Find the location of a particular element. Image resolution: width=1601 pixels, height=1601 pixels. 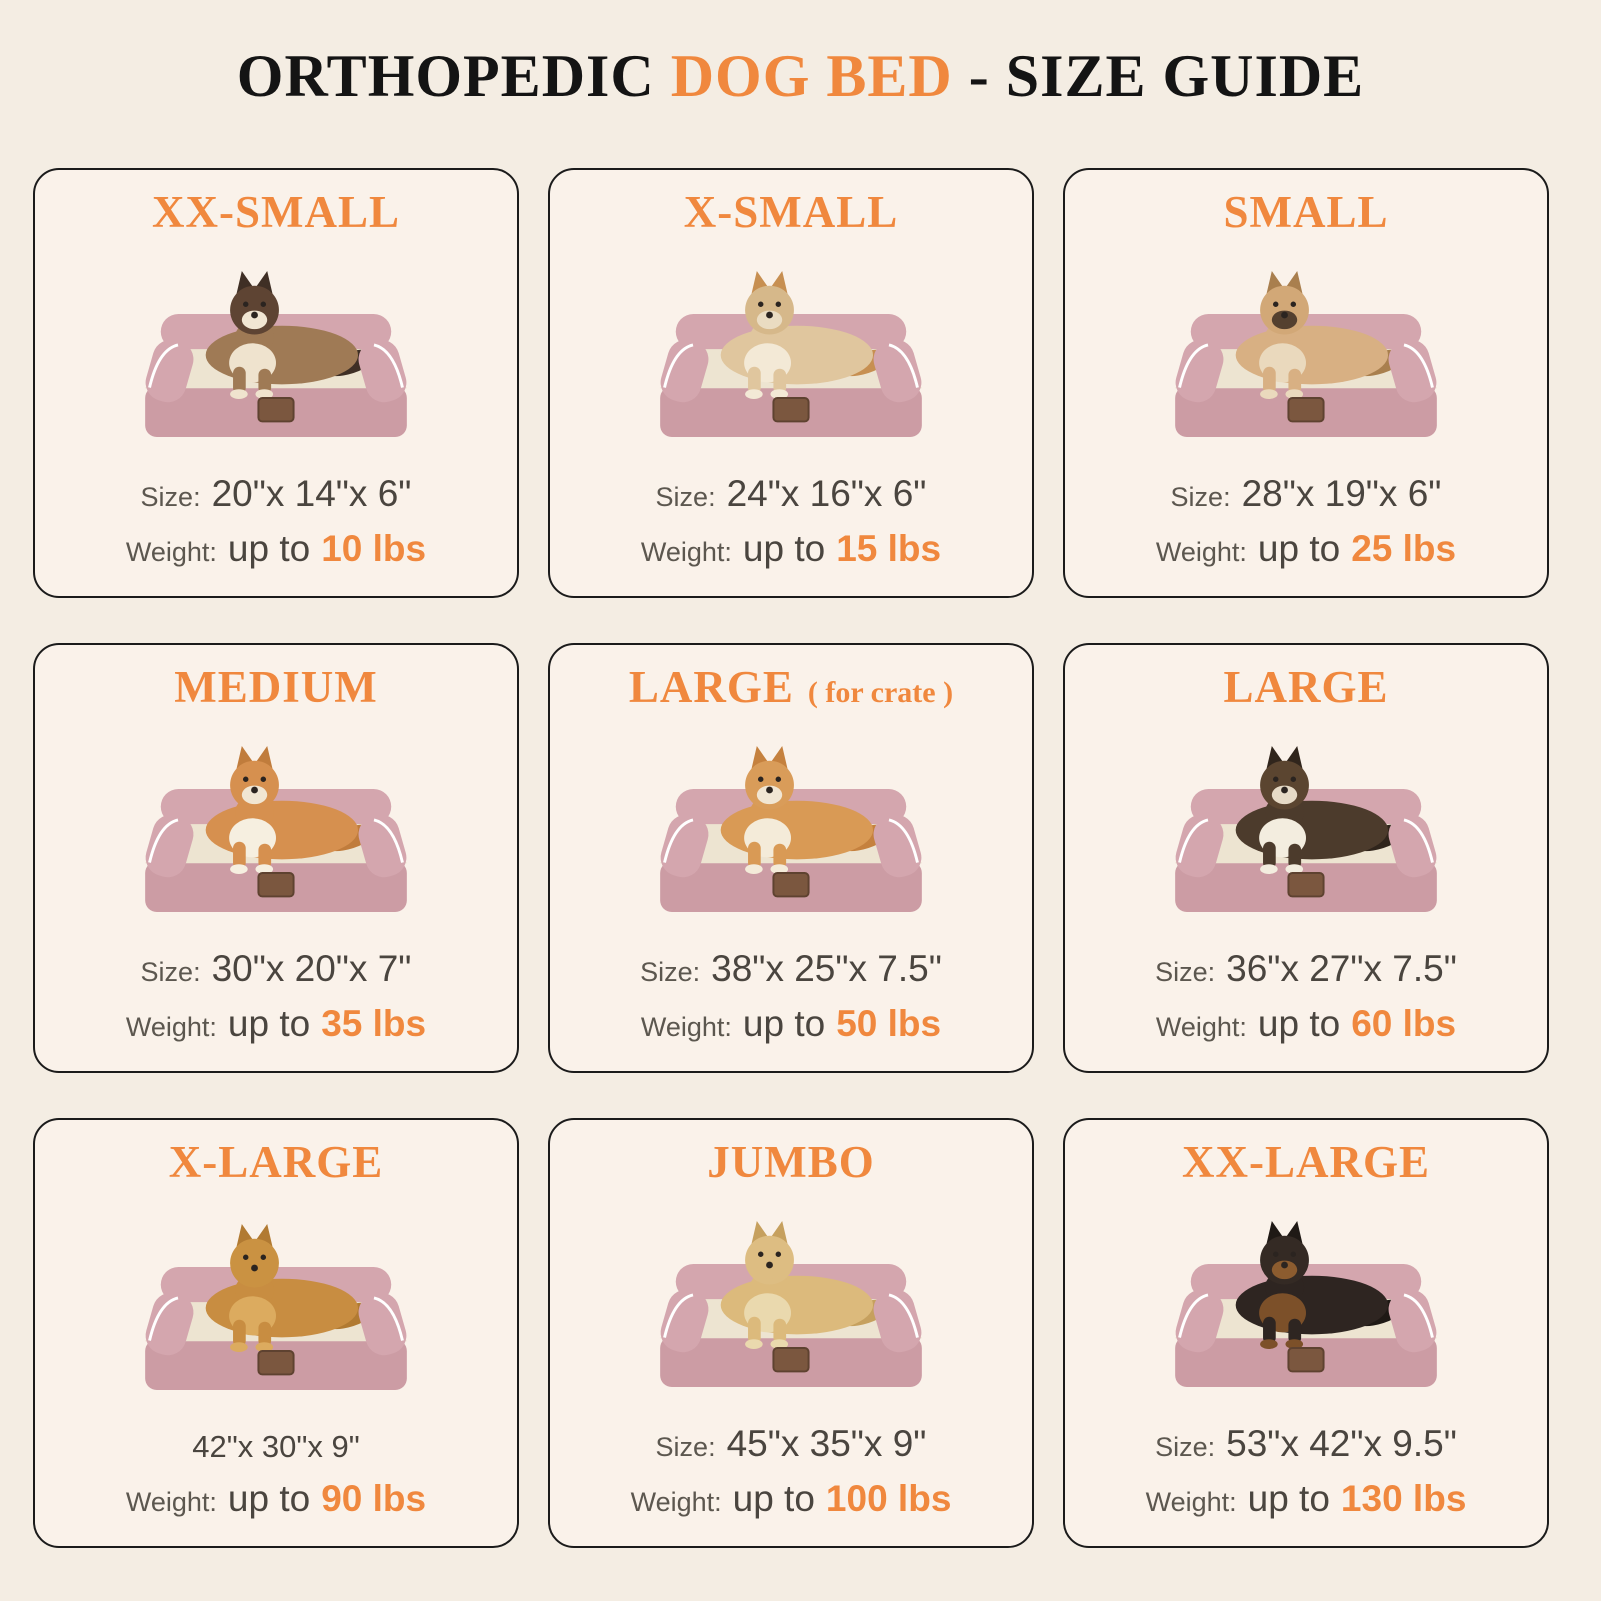

weight-line: Weight: up to 35 lbs is located at coordinates (276, 1024).